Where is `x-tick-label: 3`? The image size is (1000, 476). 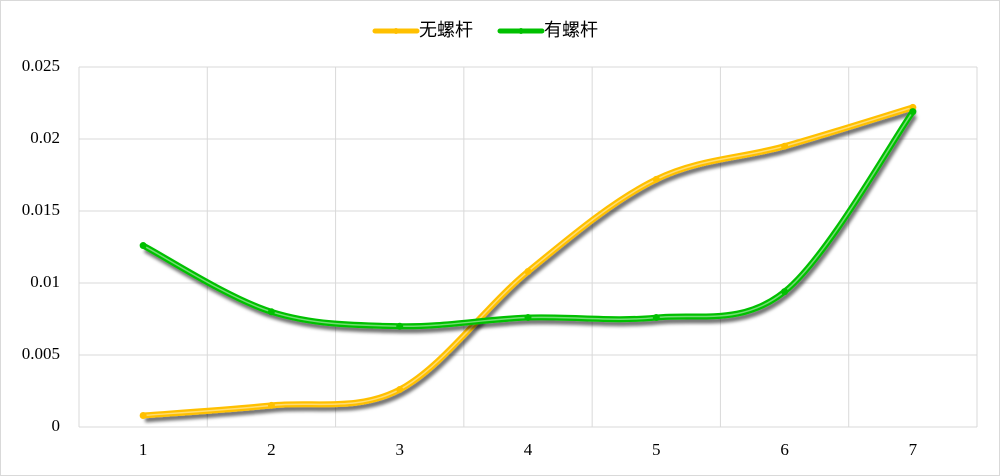 x-tick-label: 3 is located at coordinates (399, 449).